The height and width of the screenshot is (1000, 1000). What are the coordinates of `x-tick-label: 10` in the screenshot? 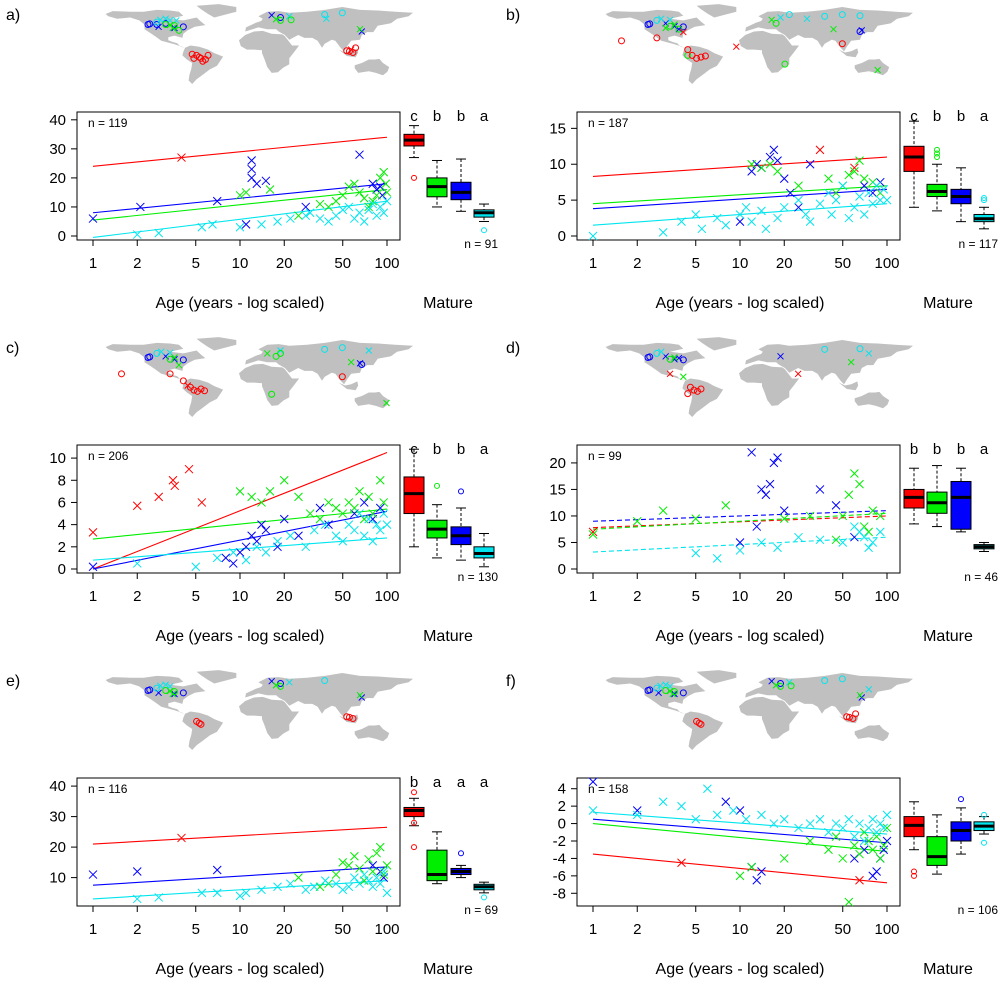 It's located at (240, 929).